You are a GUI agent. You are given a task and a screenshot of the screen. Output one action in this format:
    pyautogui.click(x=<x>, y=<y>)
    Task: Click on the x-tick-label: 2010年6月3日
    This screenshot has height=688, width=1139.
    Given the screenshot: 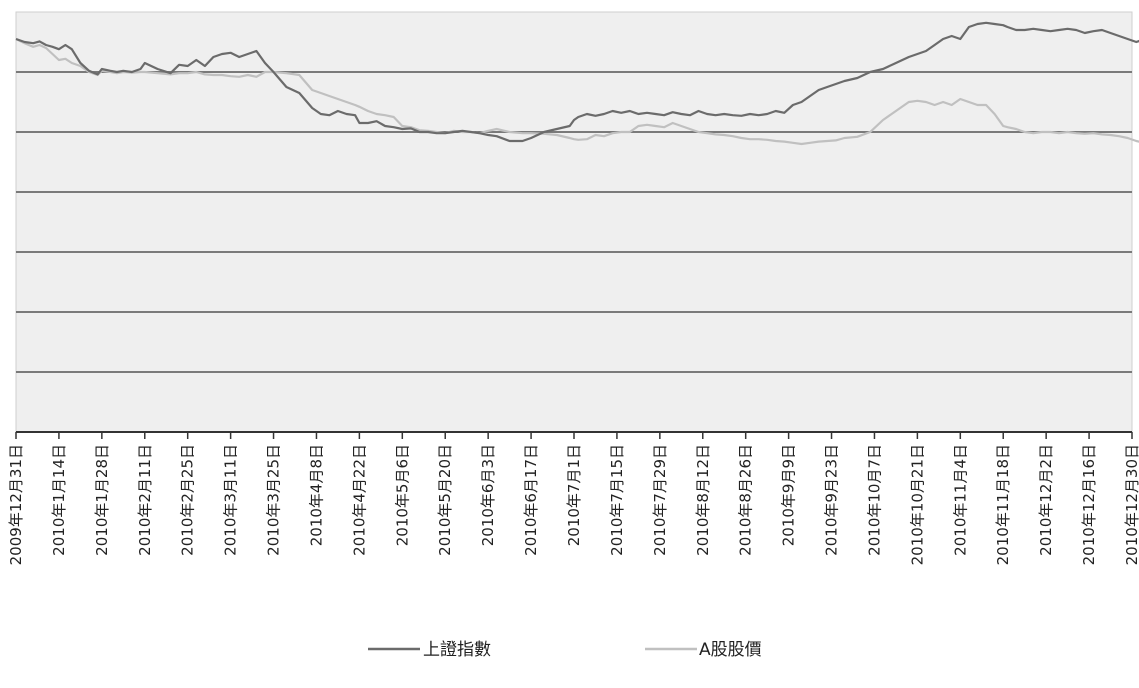 What is the action you would take?
    pyautogui.click(x=488, y=495)
    